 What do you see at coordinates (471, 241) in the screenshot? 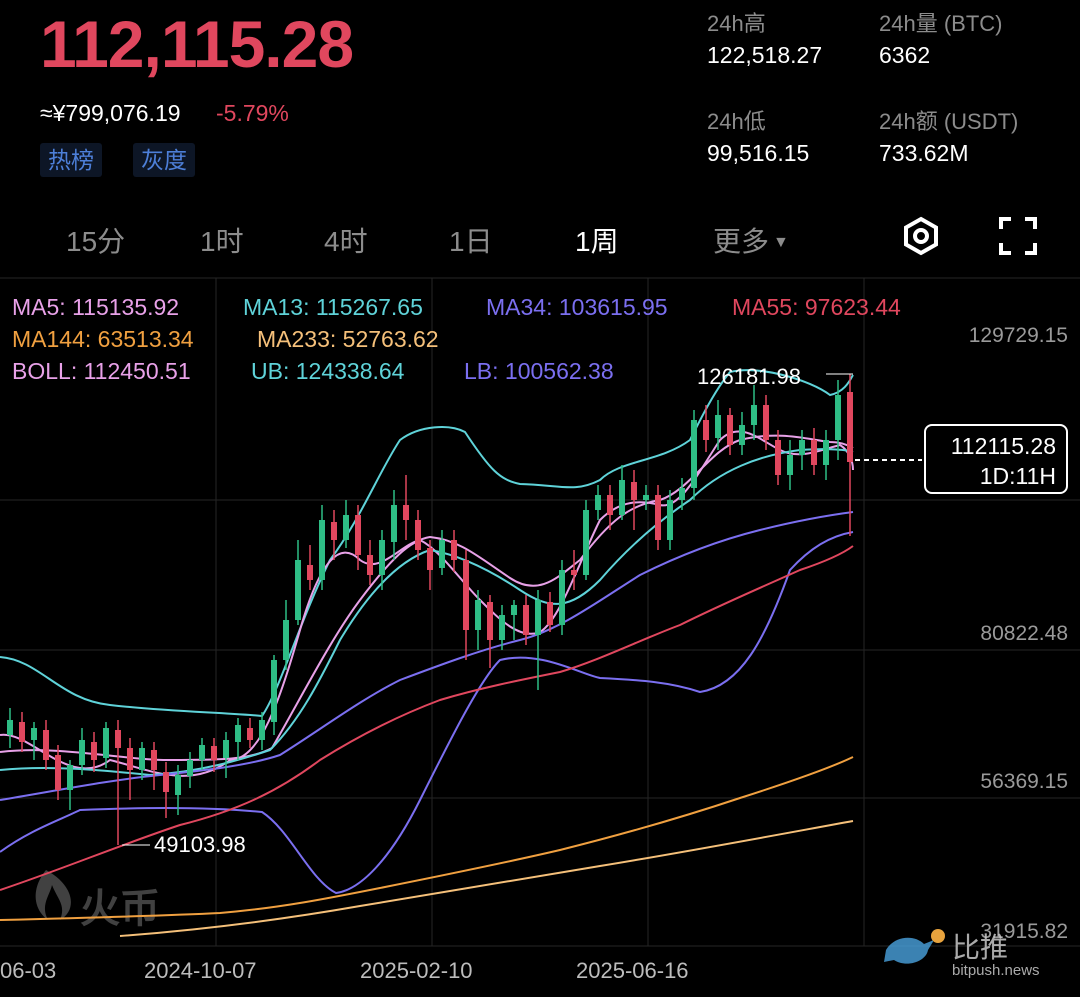
I see `tab-1d: 1日` at bounding box center [471, 241].